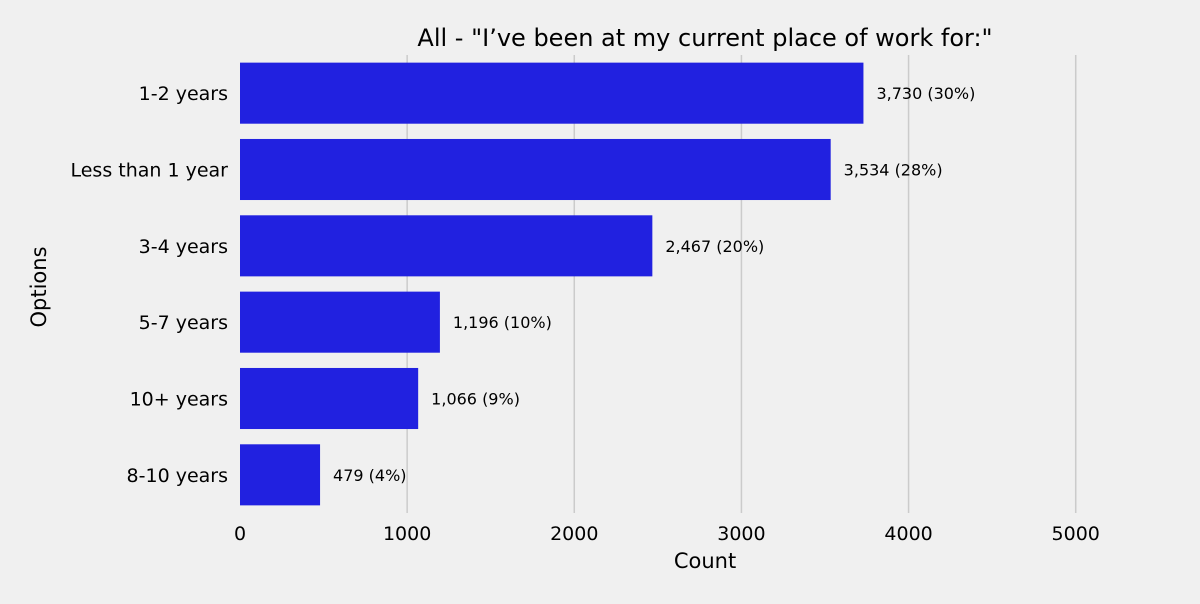  I want to click on data-label: 479 (4%), so click(370, 475).